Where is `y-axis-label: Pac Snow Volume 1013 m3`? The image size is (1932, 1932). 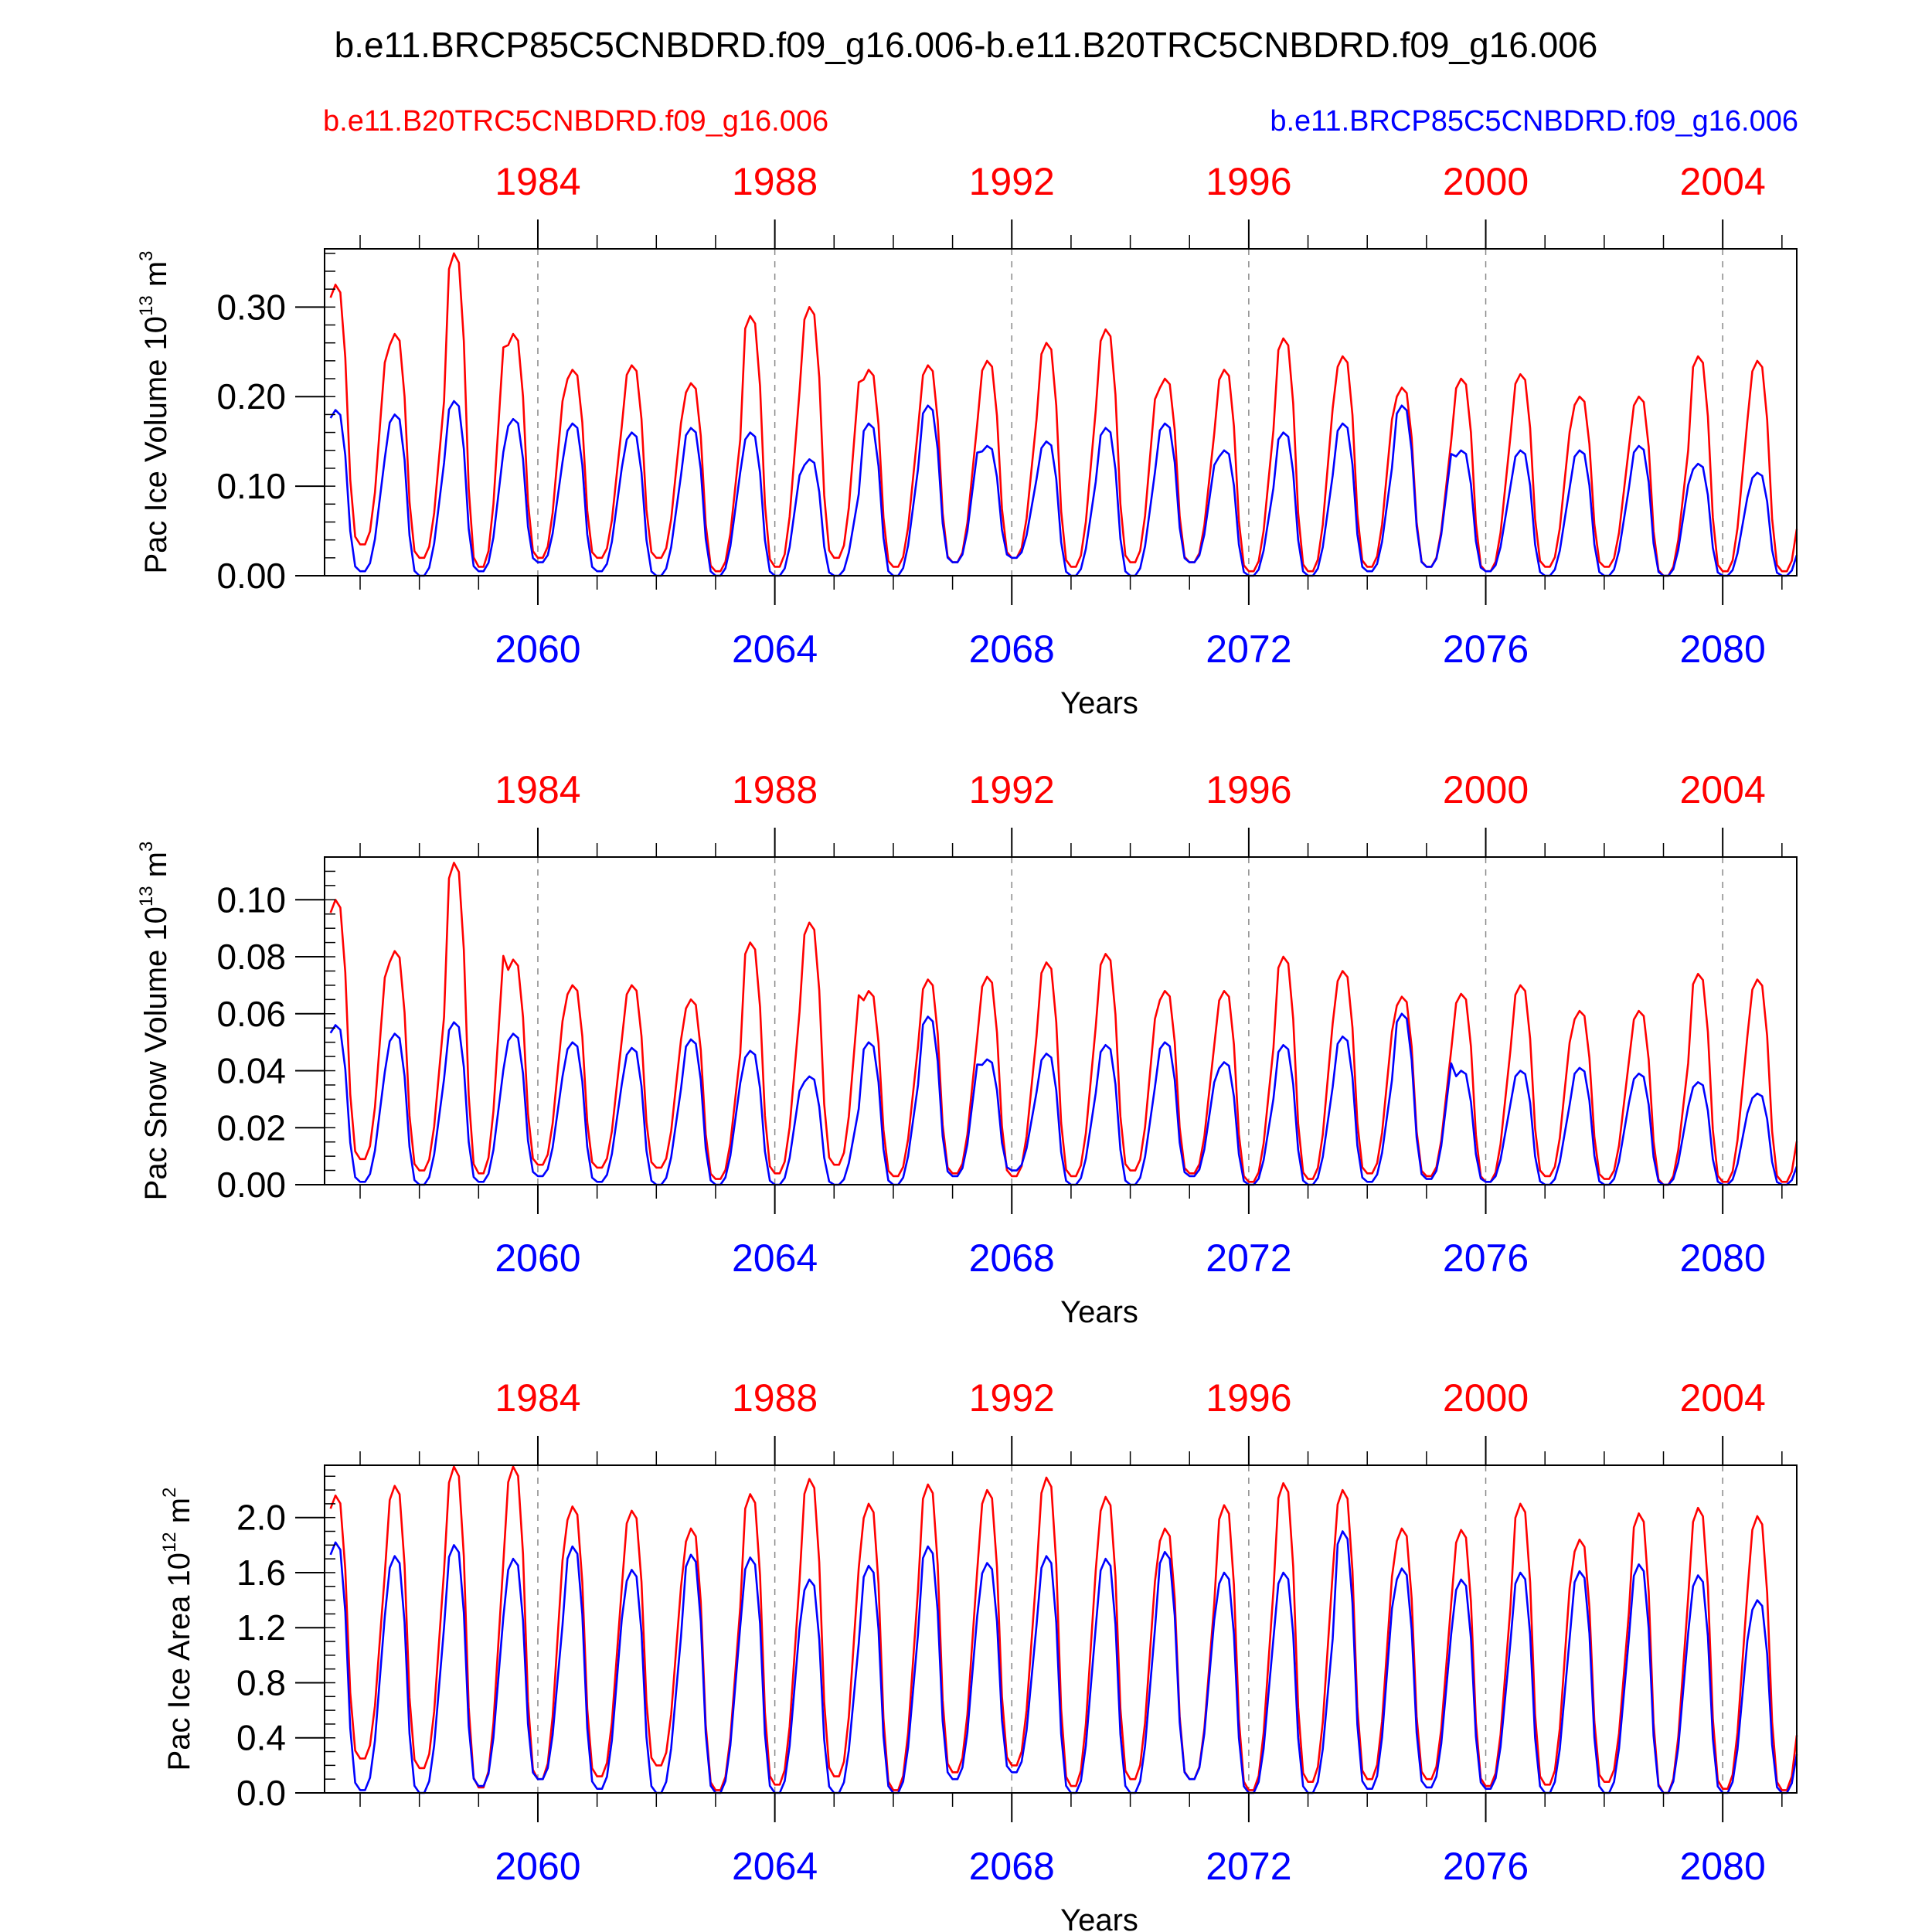
y-axis-label: Pac Snow Volume 1013 m3 is located at coordinates (154, 1021).